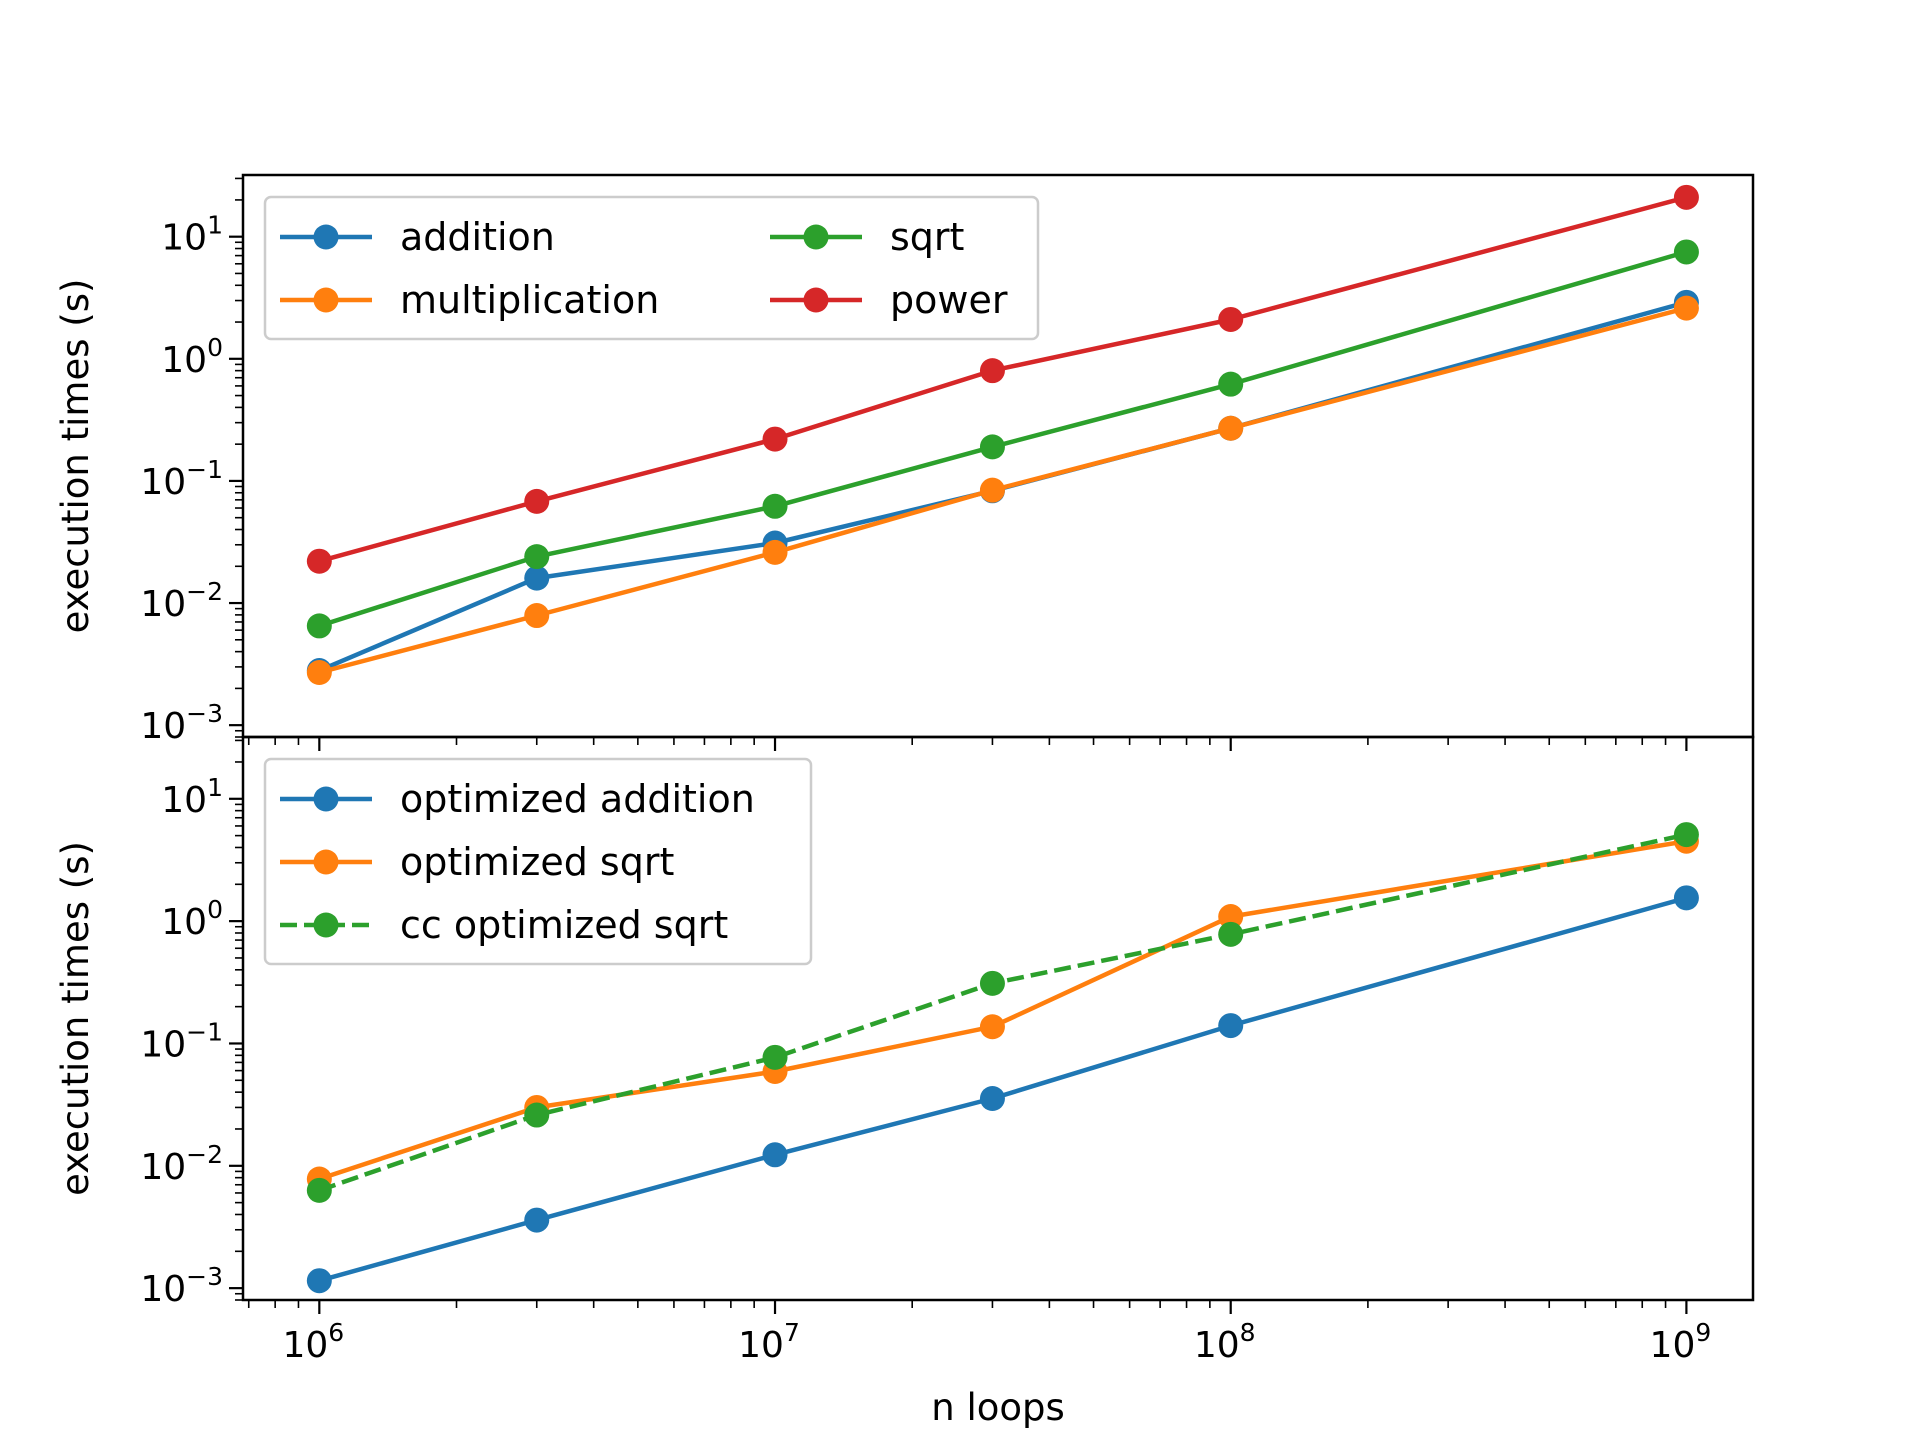 The image size is (1920, 1440). What do you see at coordinates (998, 1407) in the screenshot?
I see `x-axis-label: n loops` at bounding box center [998, 1407].